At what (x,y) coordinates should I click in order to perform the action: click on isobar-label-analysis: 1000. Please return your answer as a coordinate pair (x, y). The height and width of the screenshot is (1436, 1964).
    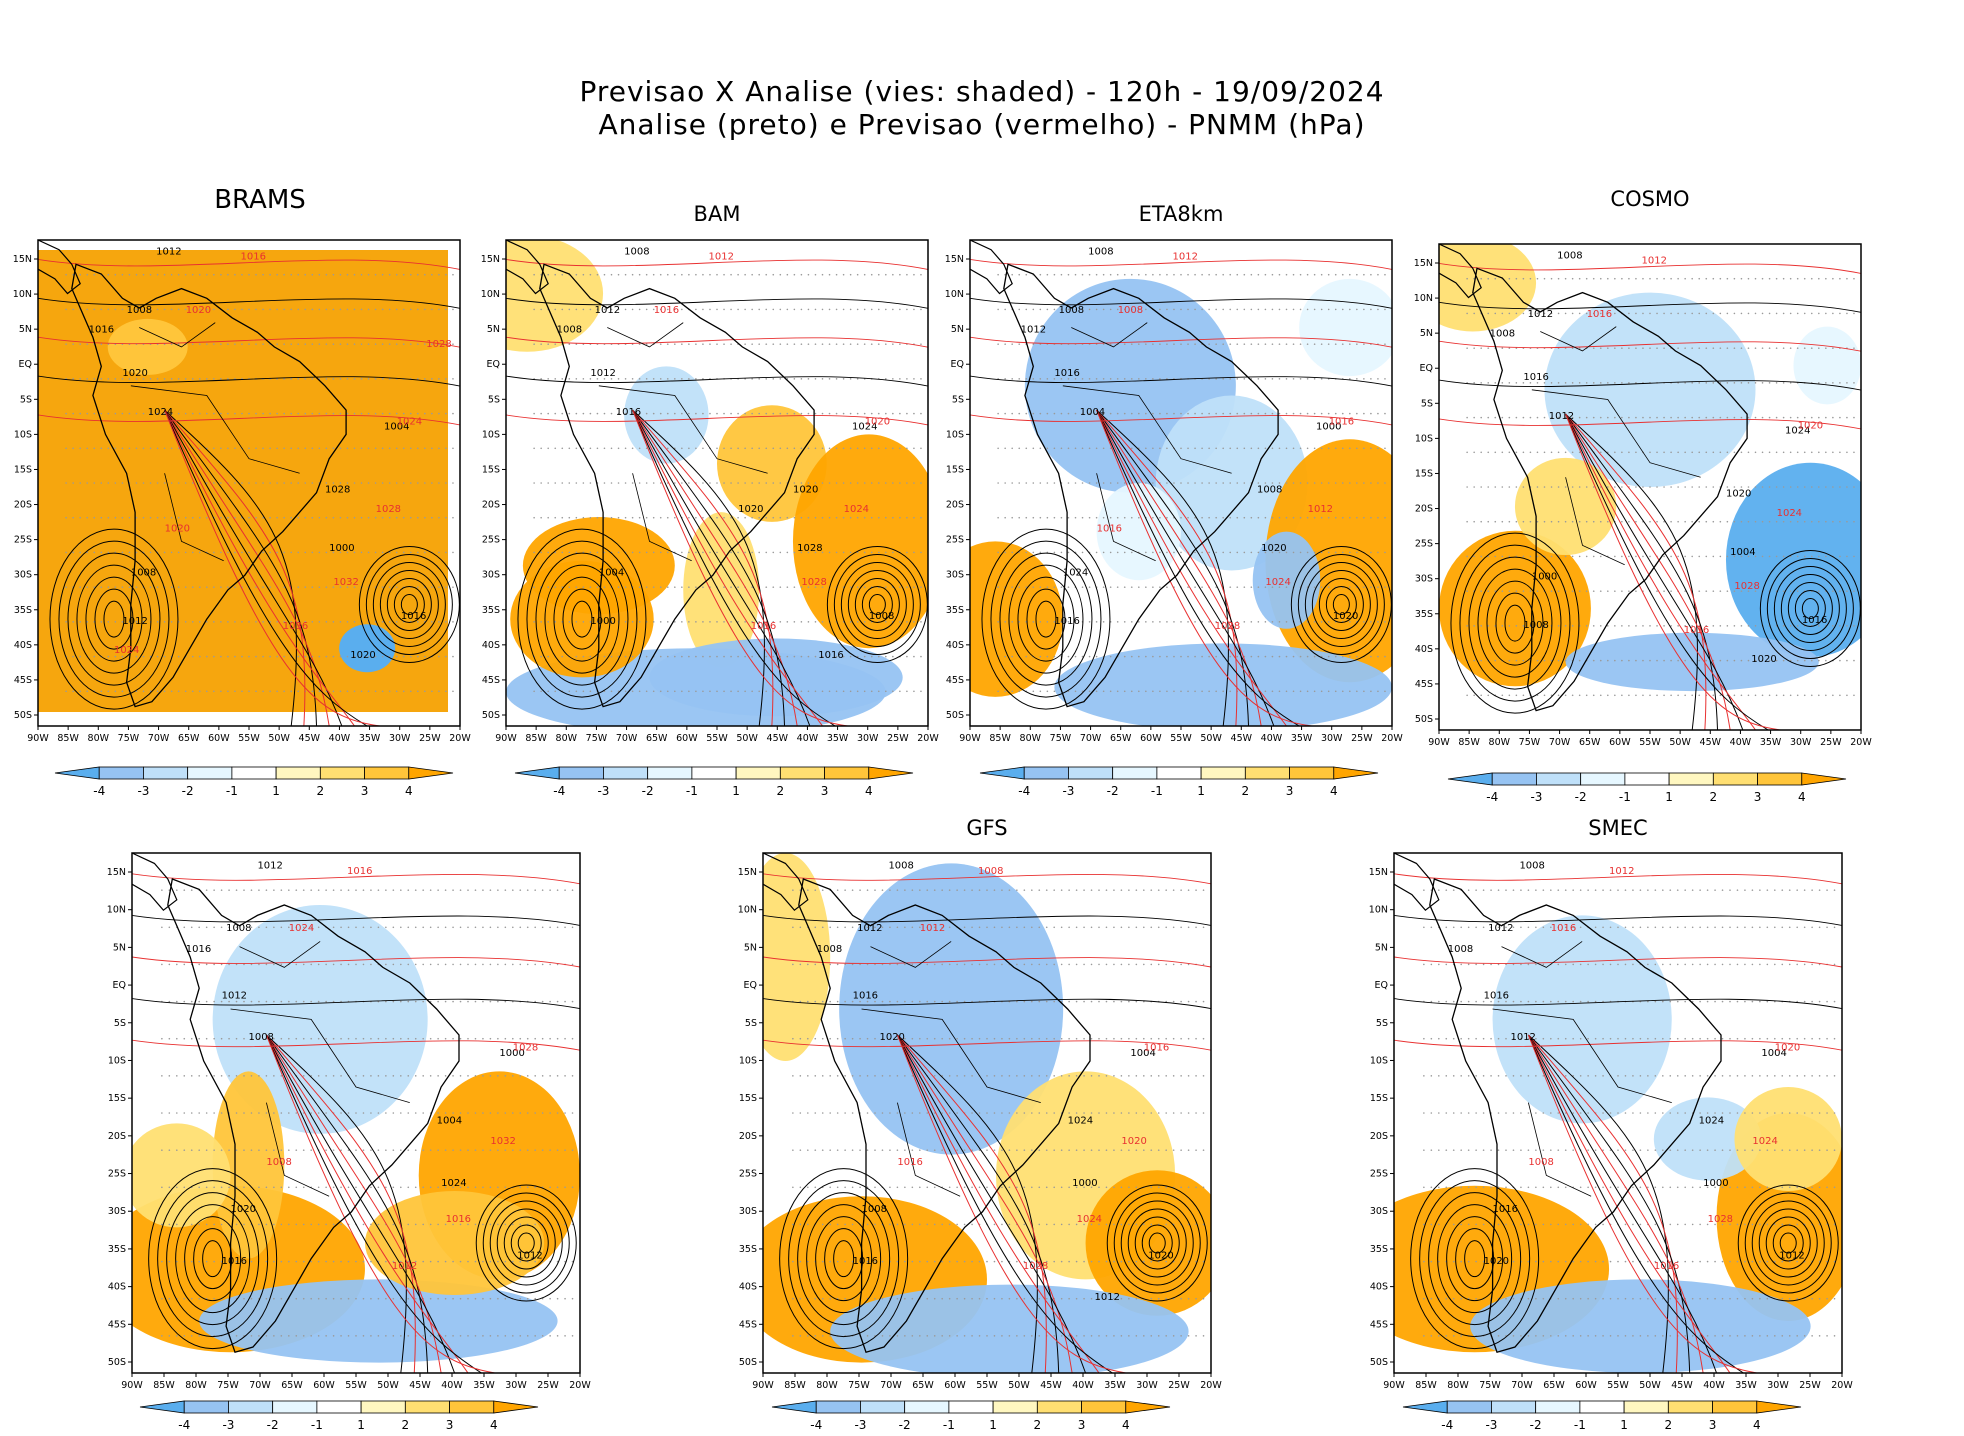
    Looking at the image, I should click on (341, 548).